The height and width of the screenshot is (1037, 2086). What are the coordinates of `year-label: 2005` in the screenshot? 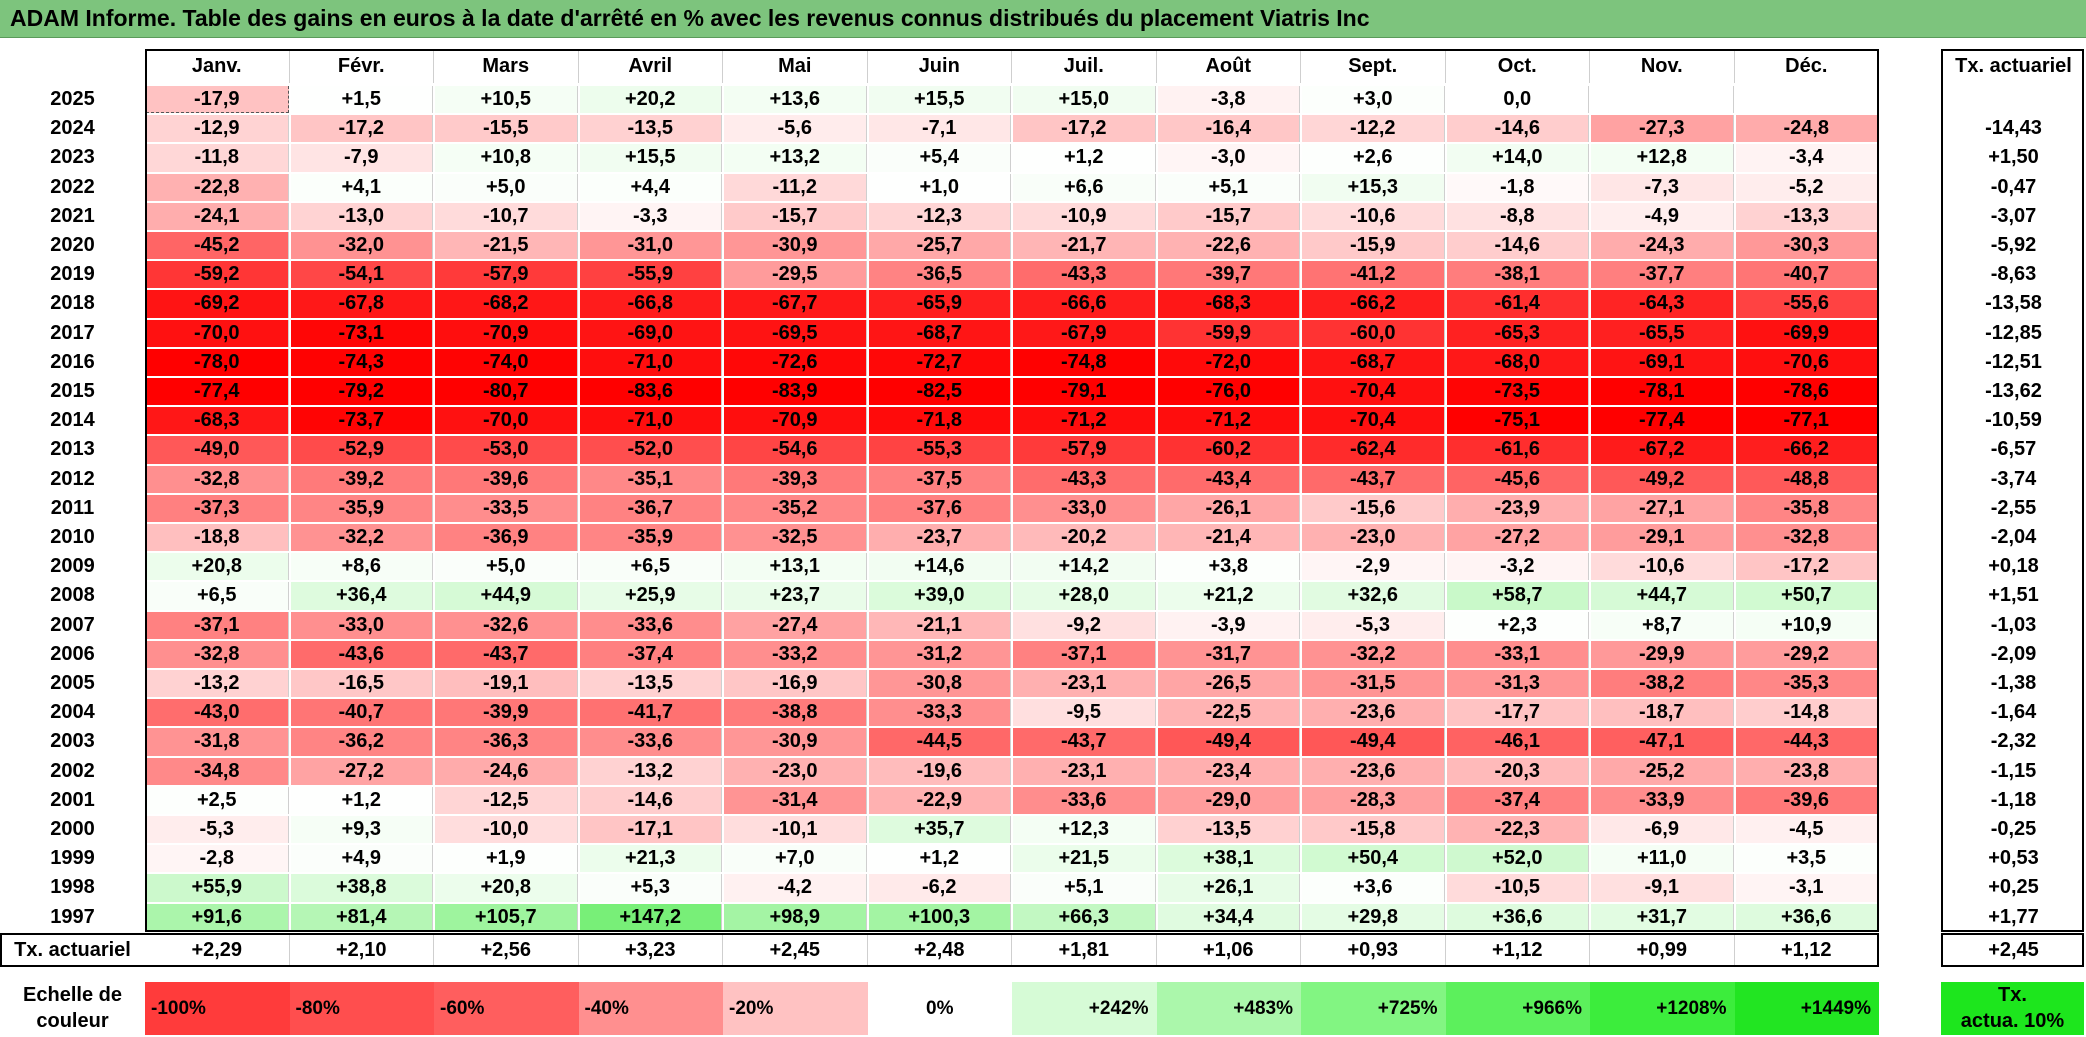 It's located at (72, 683).